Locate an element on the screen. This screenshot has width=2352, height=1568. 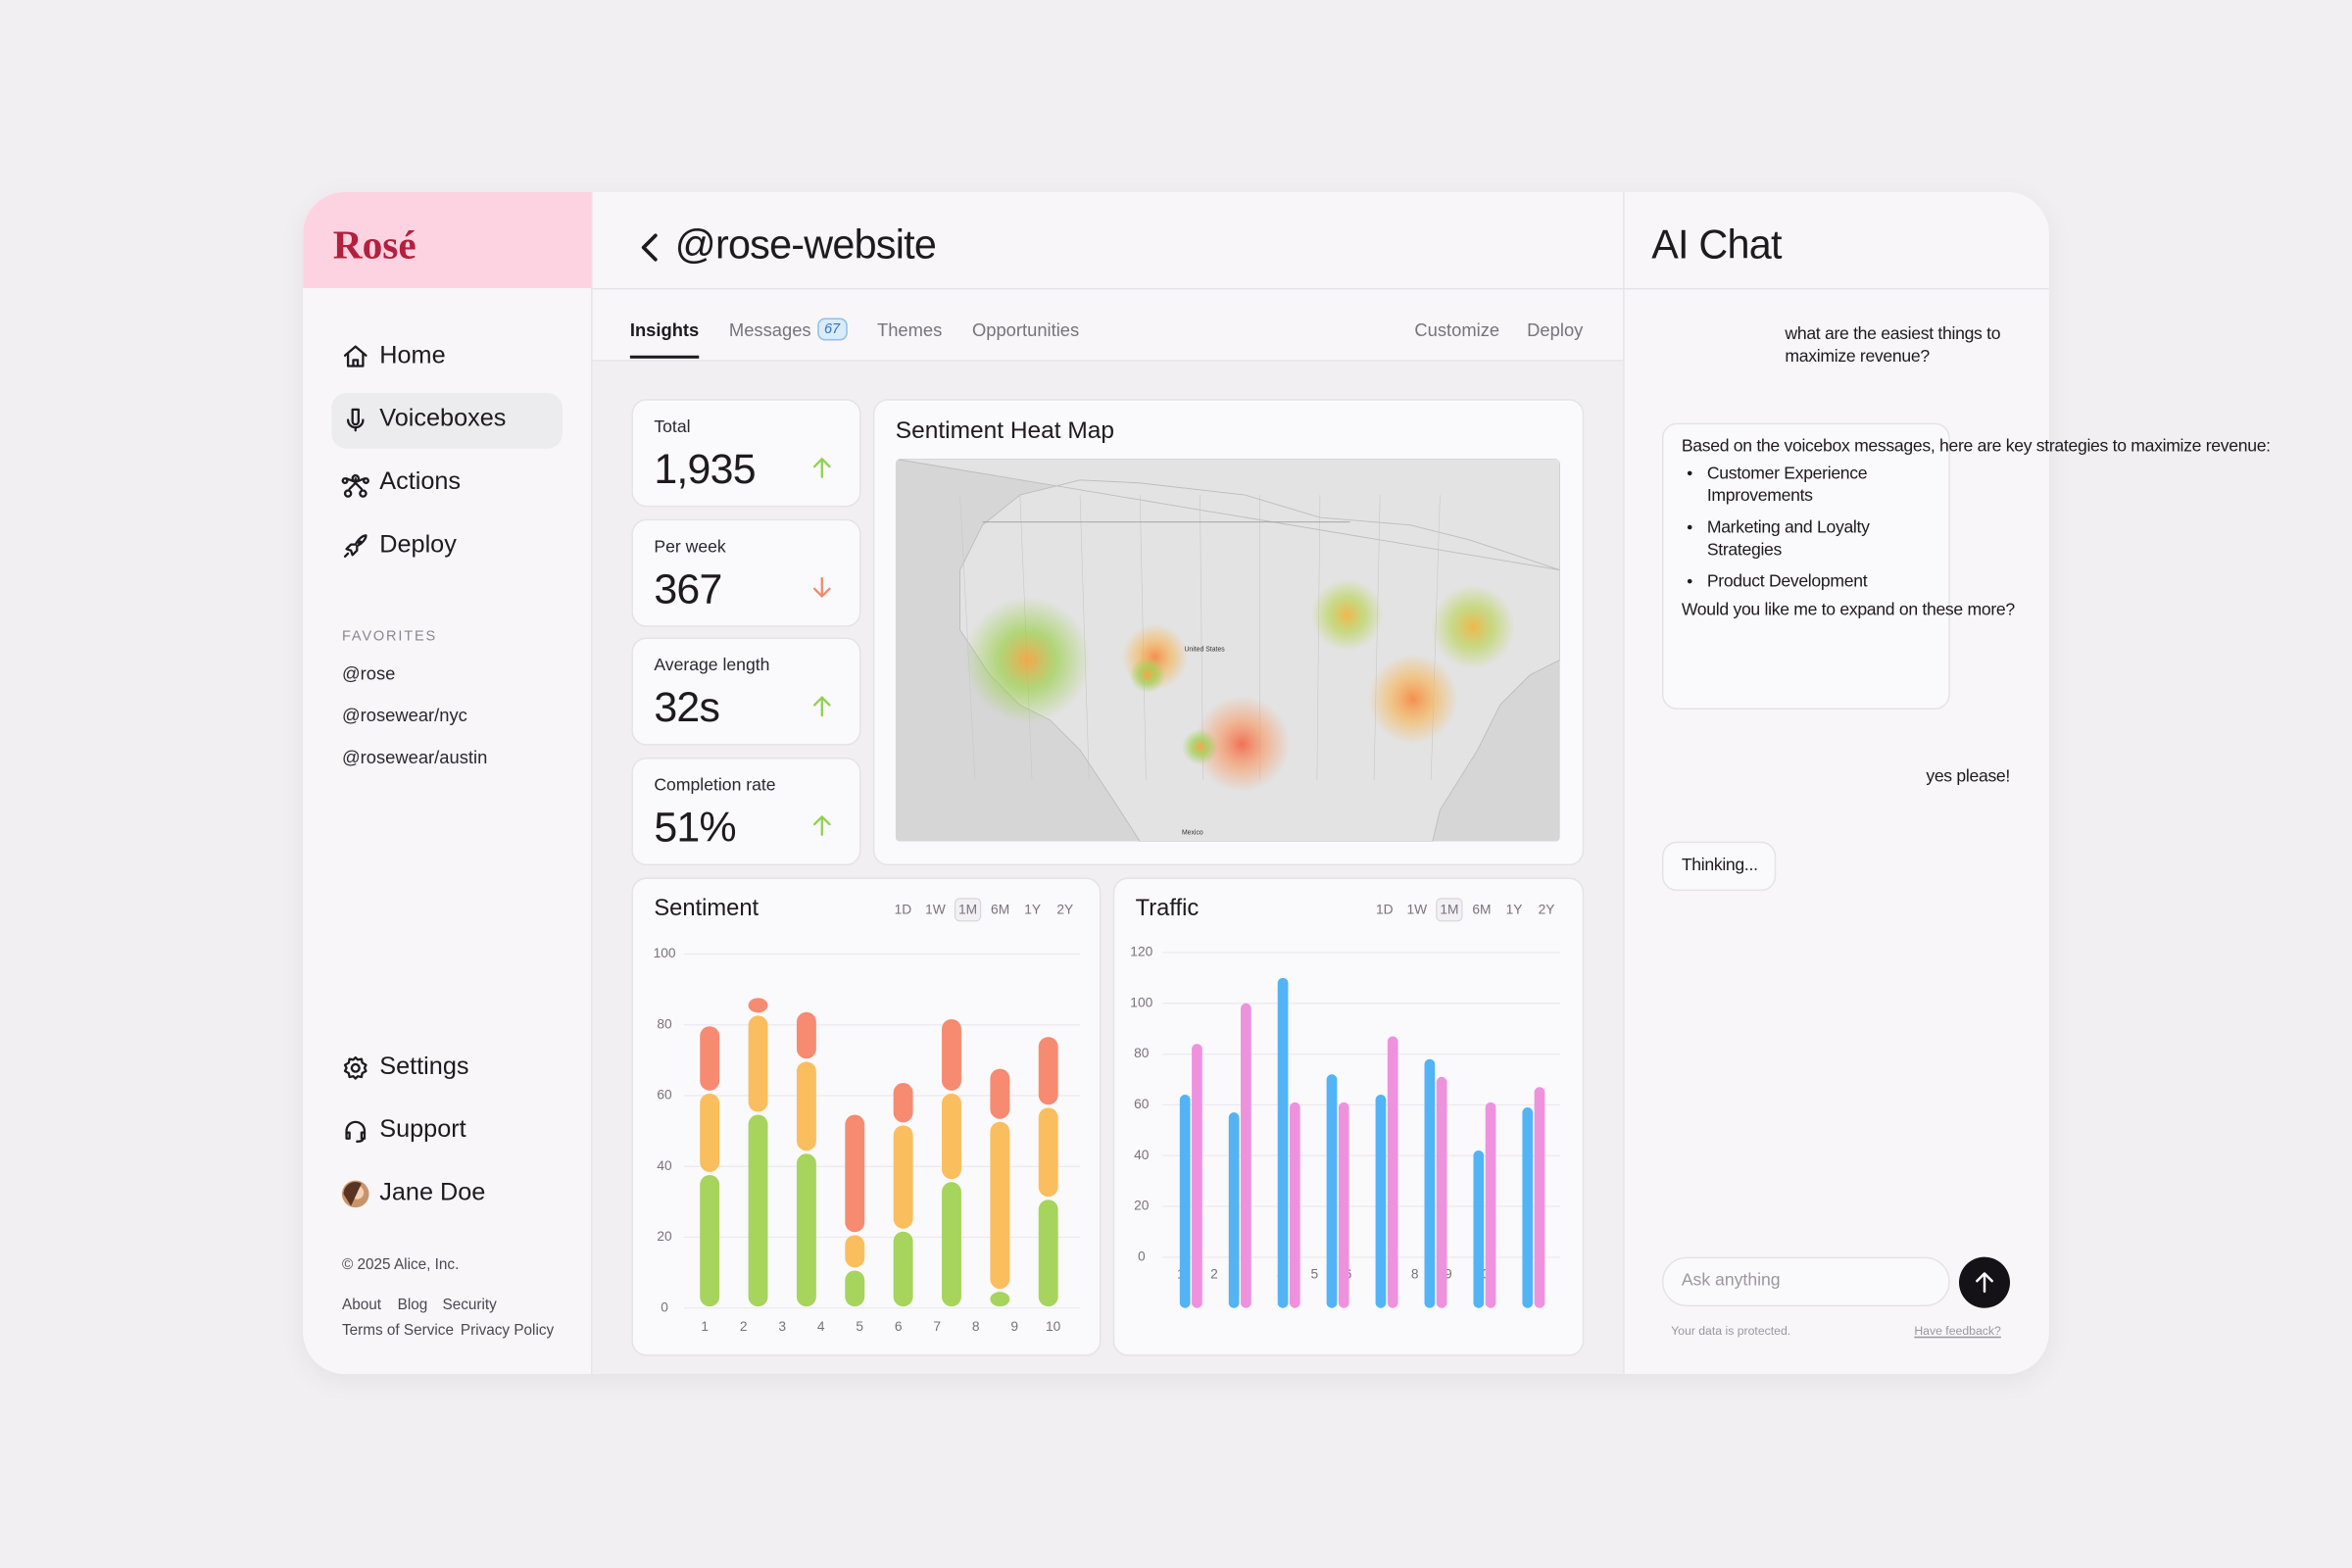
bullet: Marketing and Loyalty Strategies is located at coordinates (1819, 539).